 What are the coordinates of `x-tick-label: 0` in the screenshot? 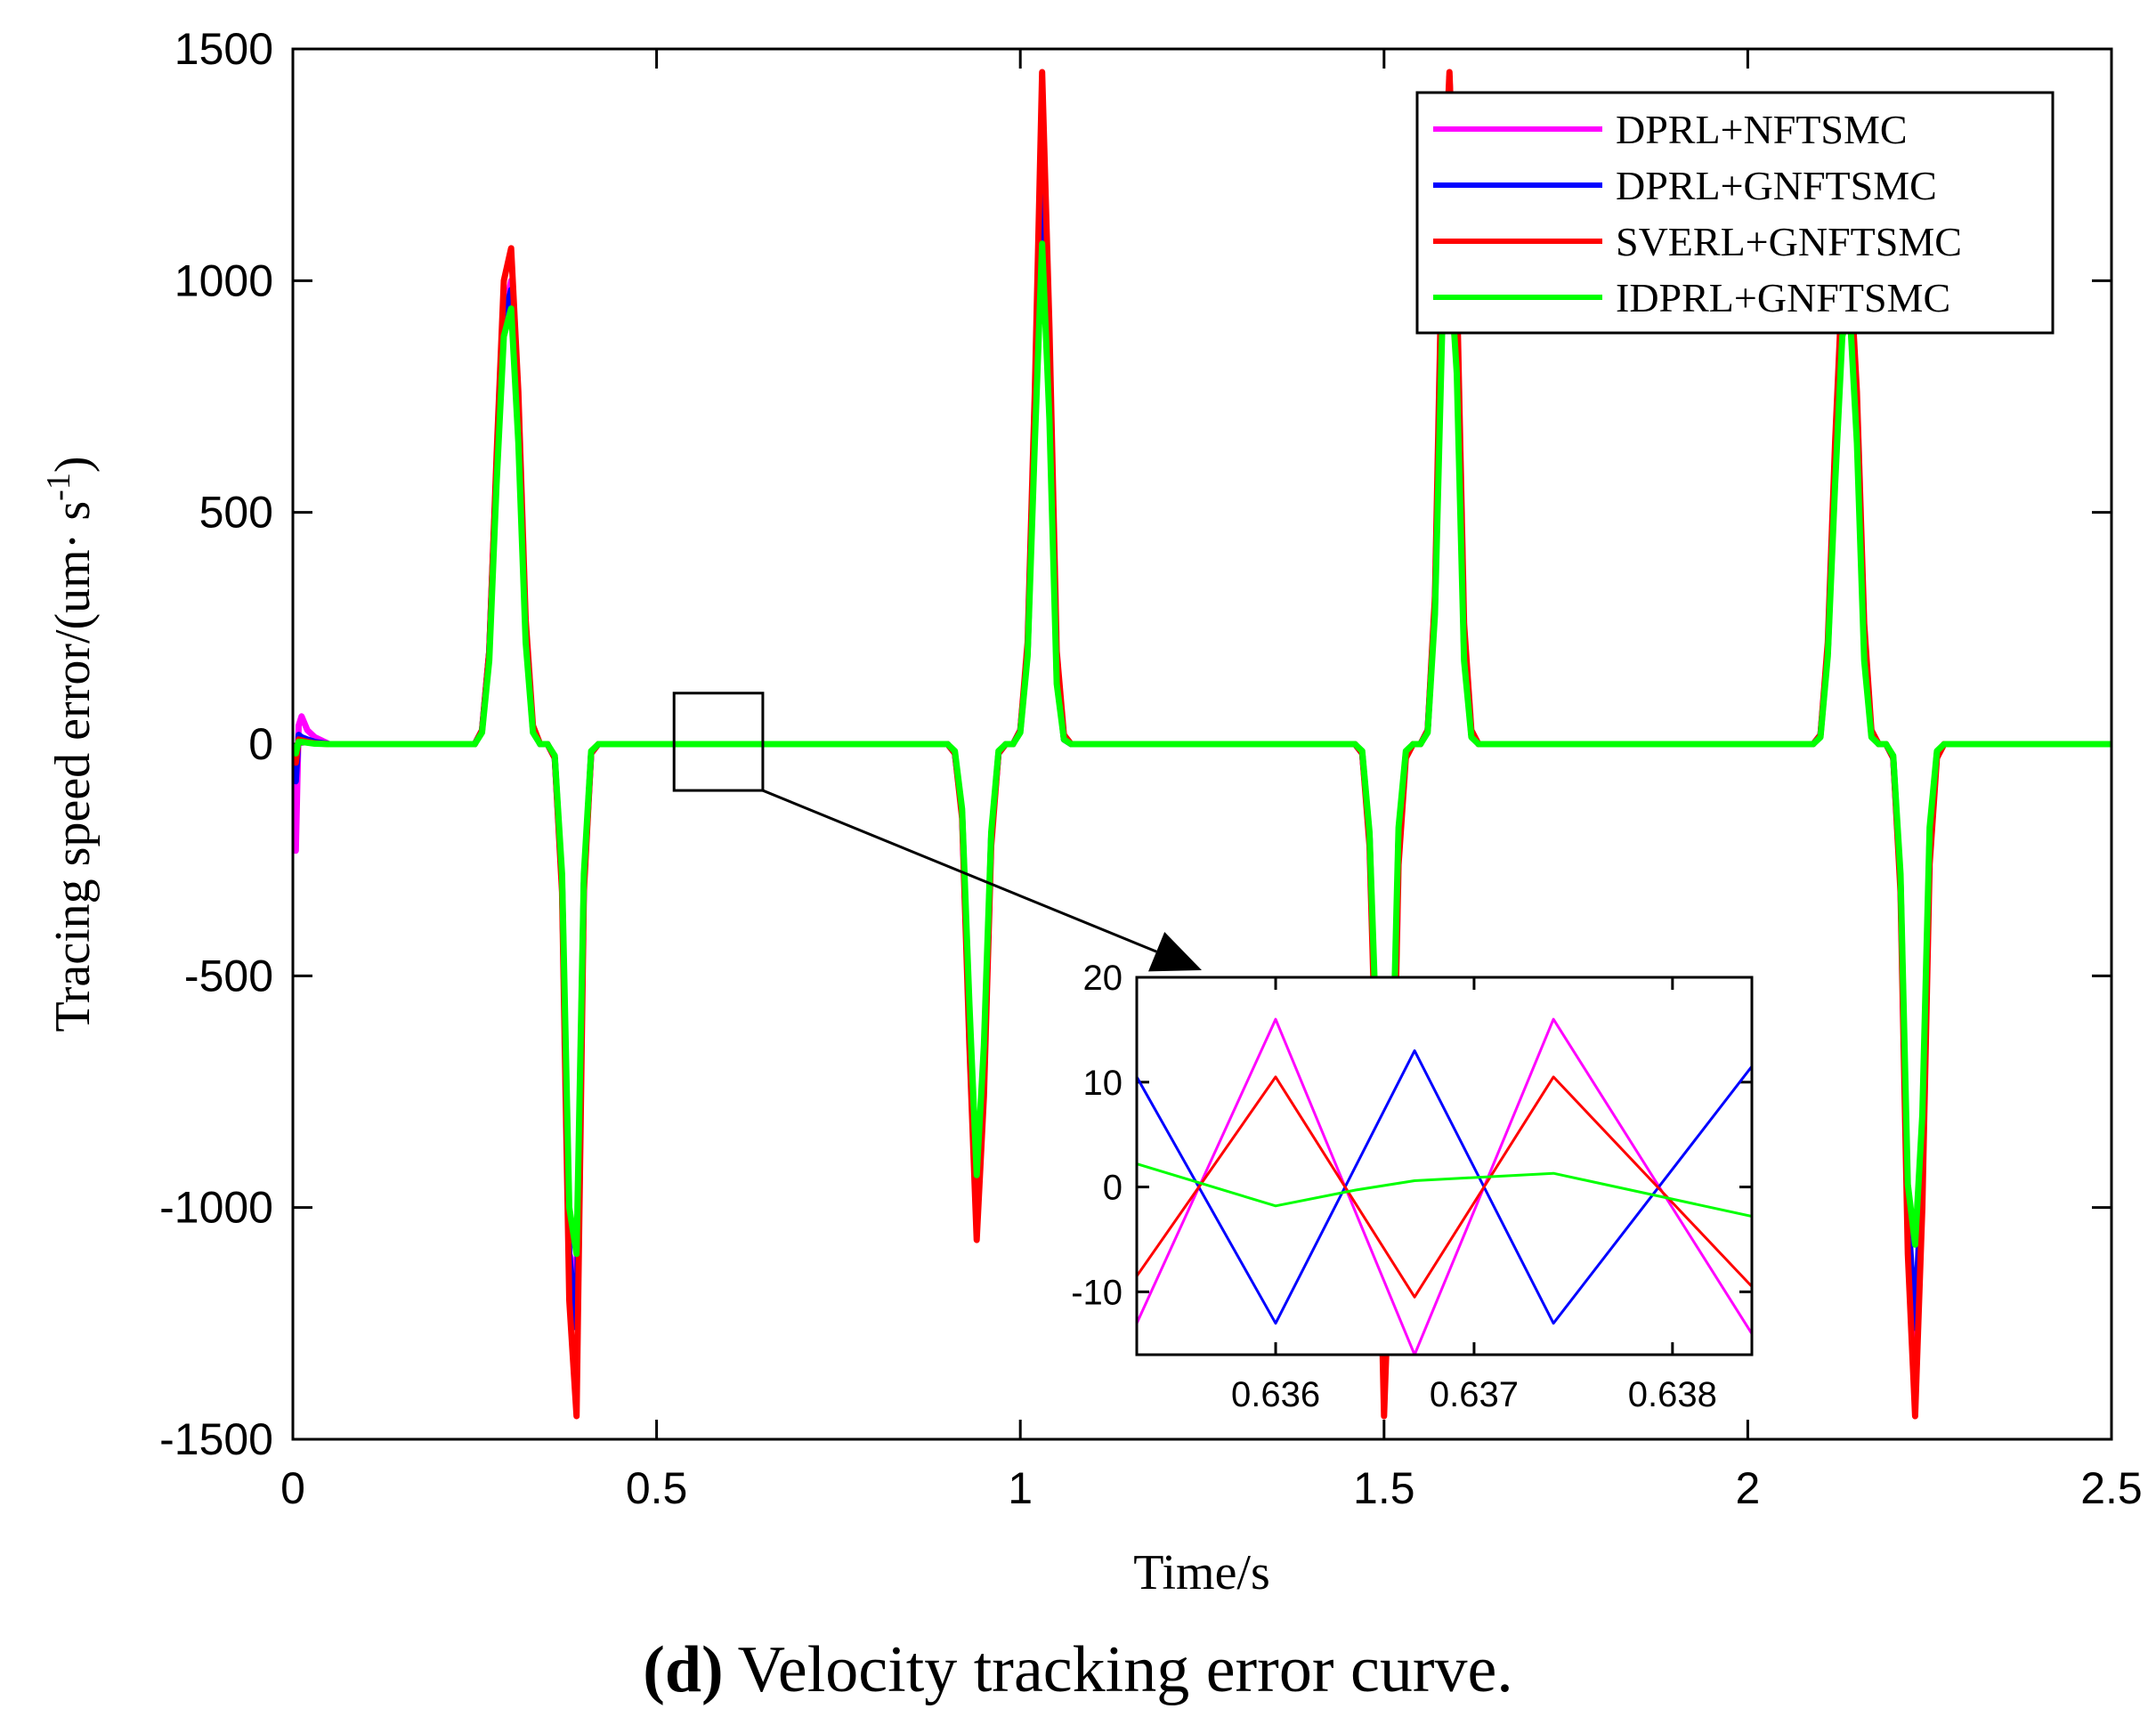 It's located at (292, 1488).